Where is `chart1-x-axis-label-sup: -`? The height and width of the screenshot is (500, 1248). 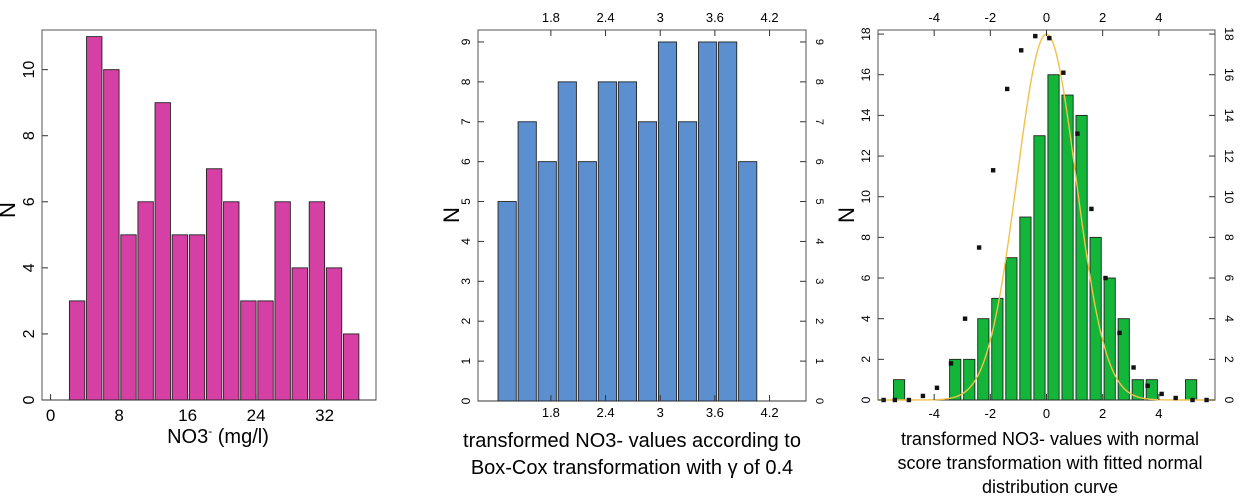
chart1-x-axis-label-sup: - is located at coordinates (210, 431).